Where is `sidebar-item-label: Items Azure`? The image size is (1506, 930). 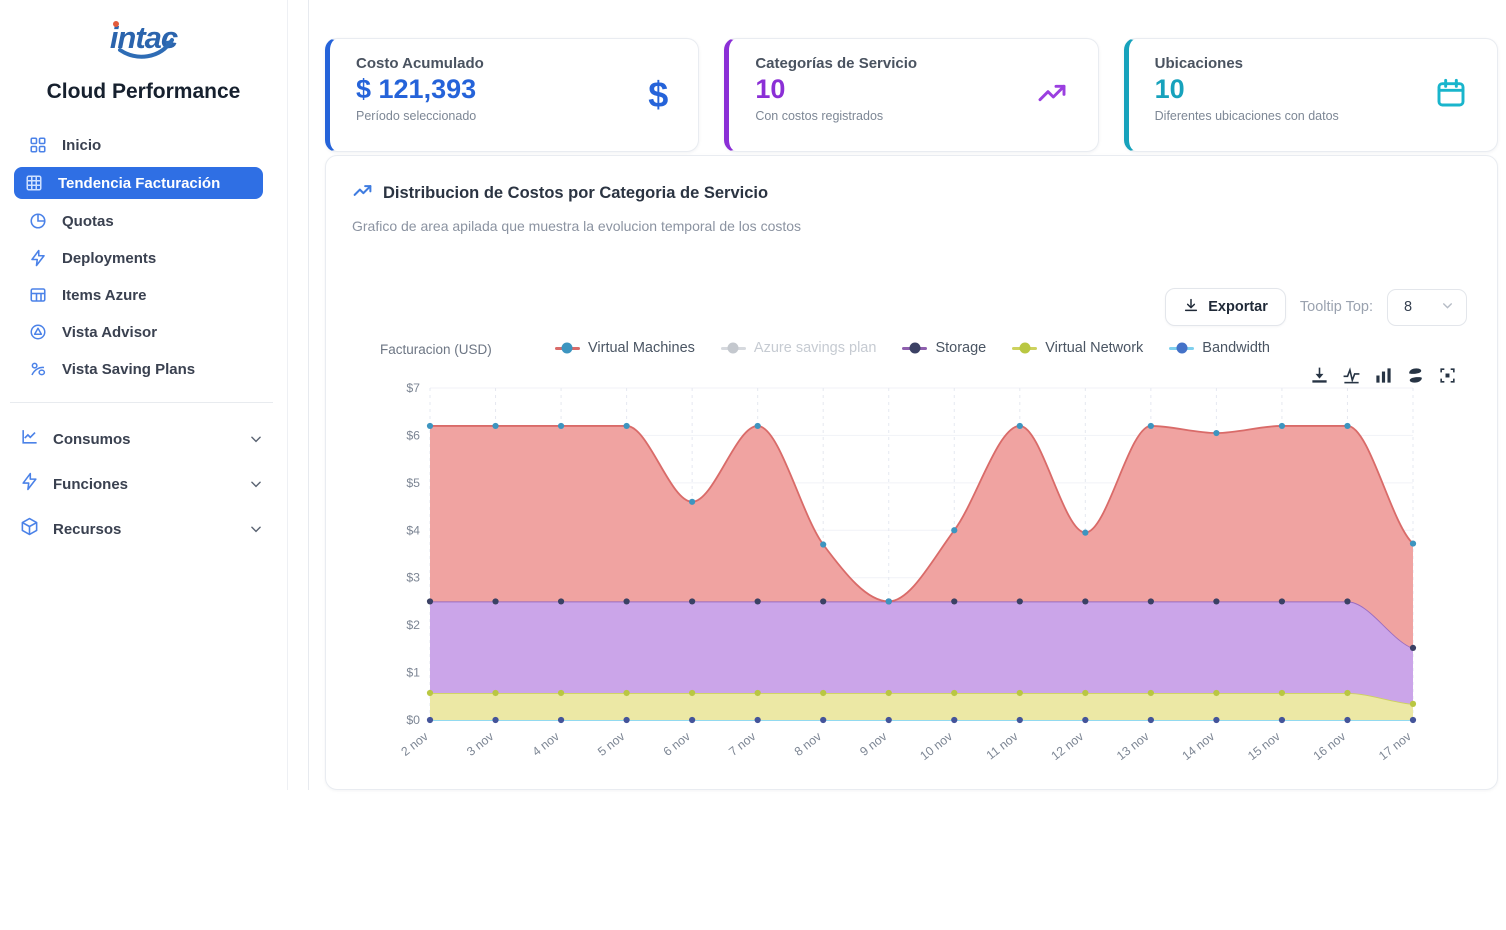
sidebar-item-label: Items Azure is located at coordinates (104, 295).